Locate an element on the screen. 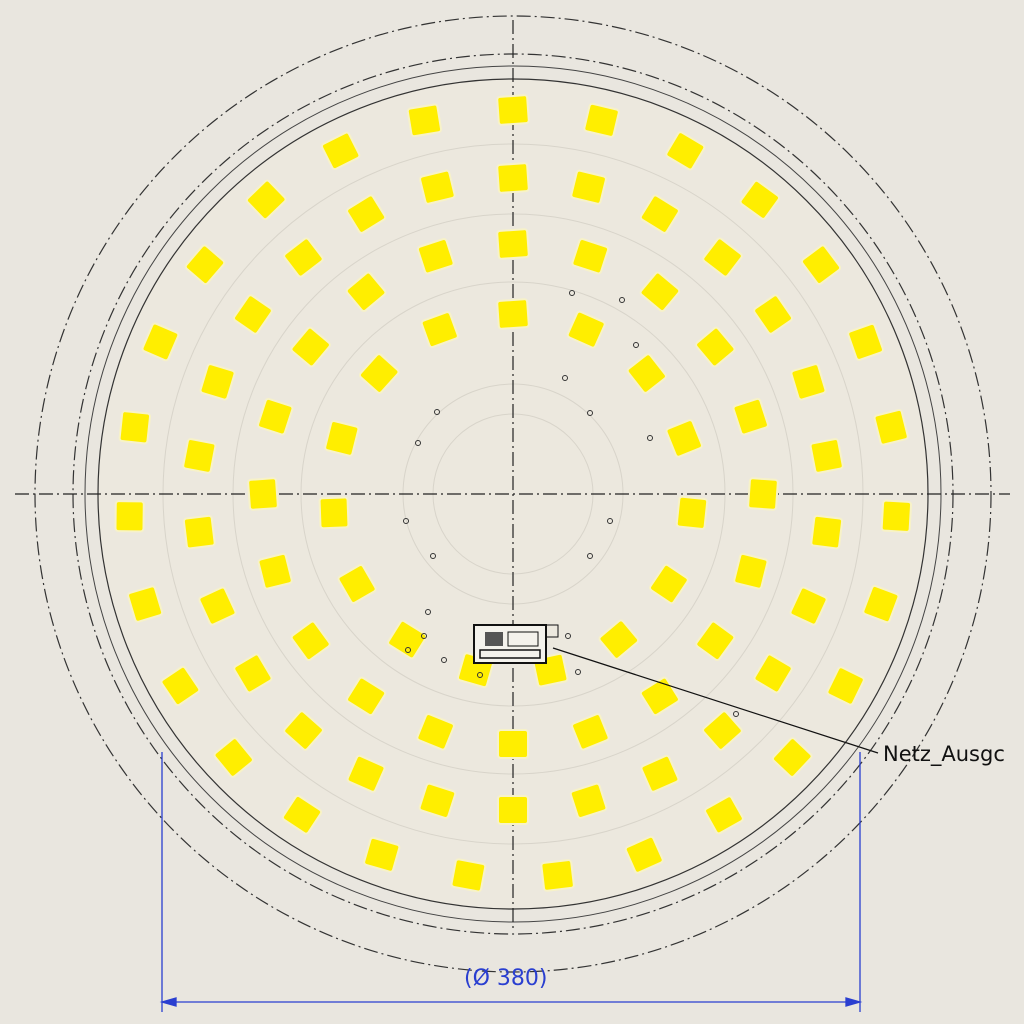  mounting-holes is located at coordinates (571, 503).